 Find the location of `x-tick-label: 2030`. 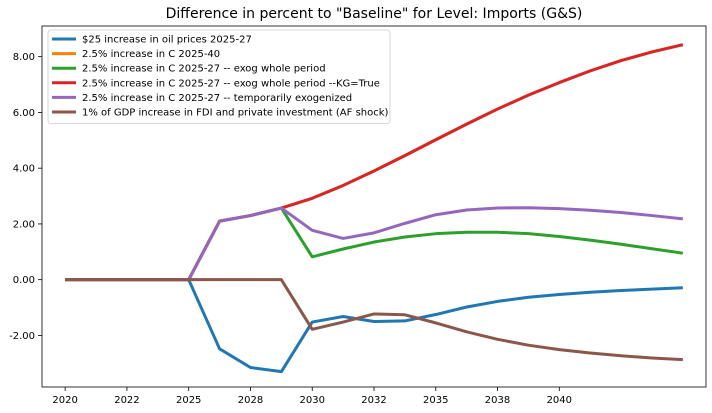

x-tick-label: 2030 is located at coordinates (312, 400).